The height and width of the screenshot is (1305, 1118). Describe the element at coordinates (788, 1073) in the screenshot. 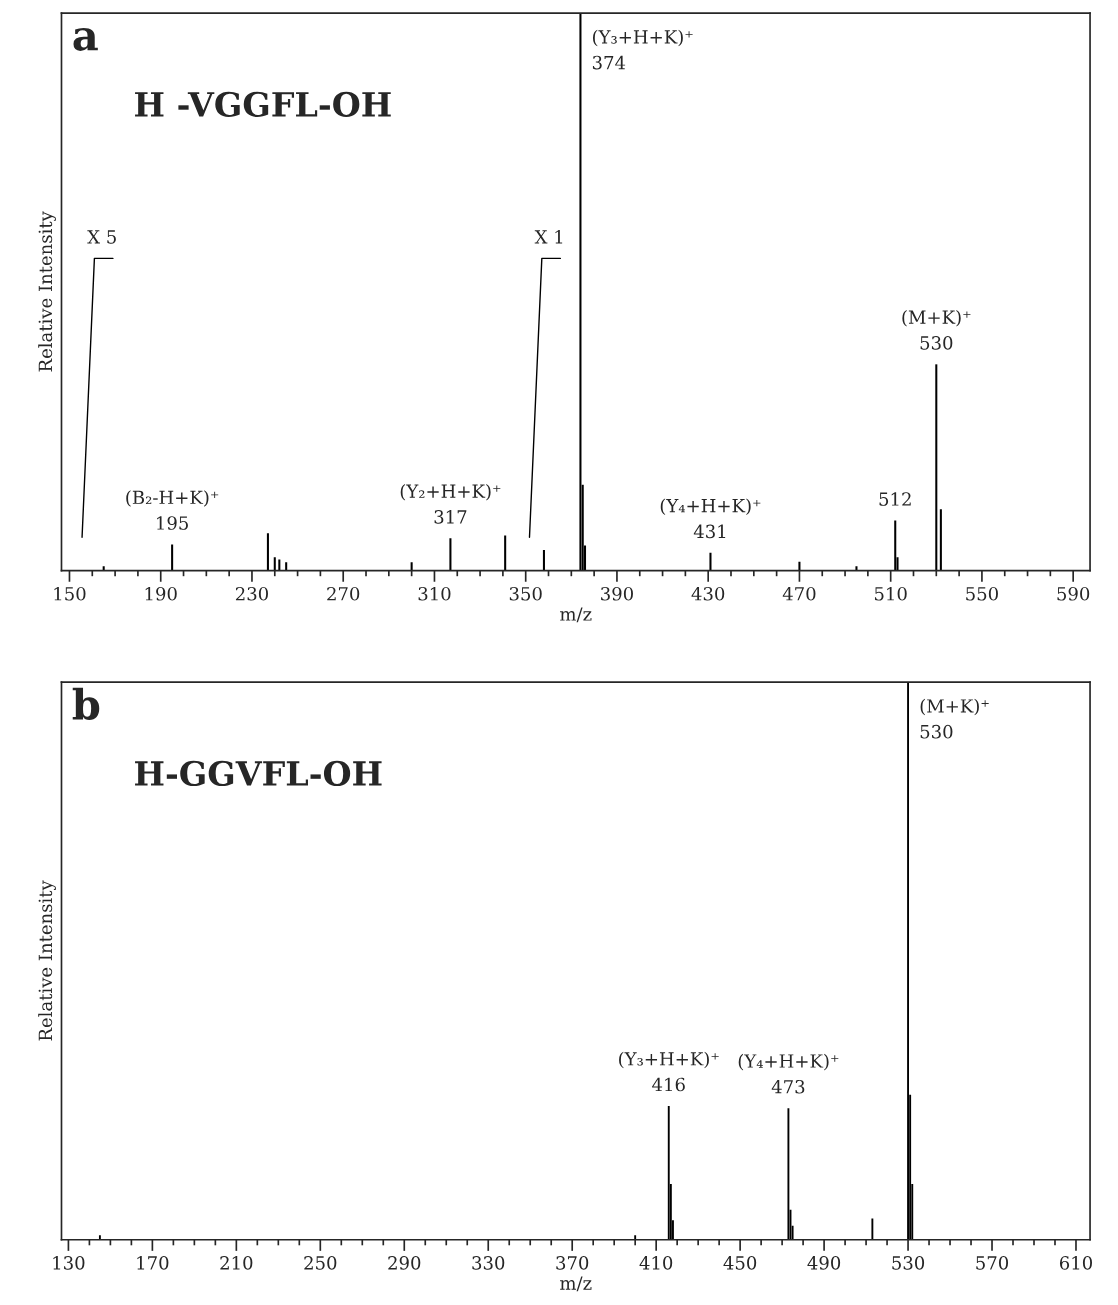

I see `annotation: (Y₄+H+K)⁺ 473` at that location.